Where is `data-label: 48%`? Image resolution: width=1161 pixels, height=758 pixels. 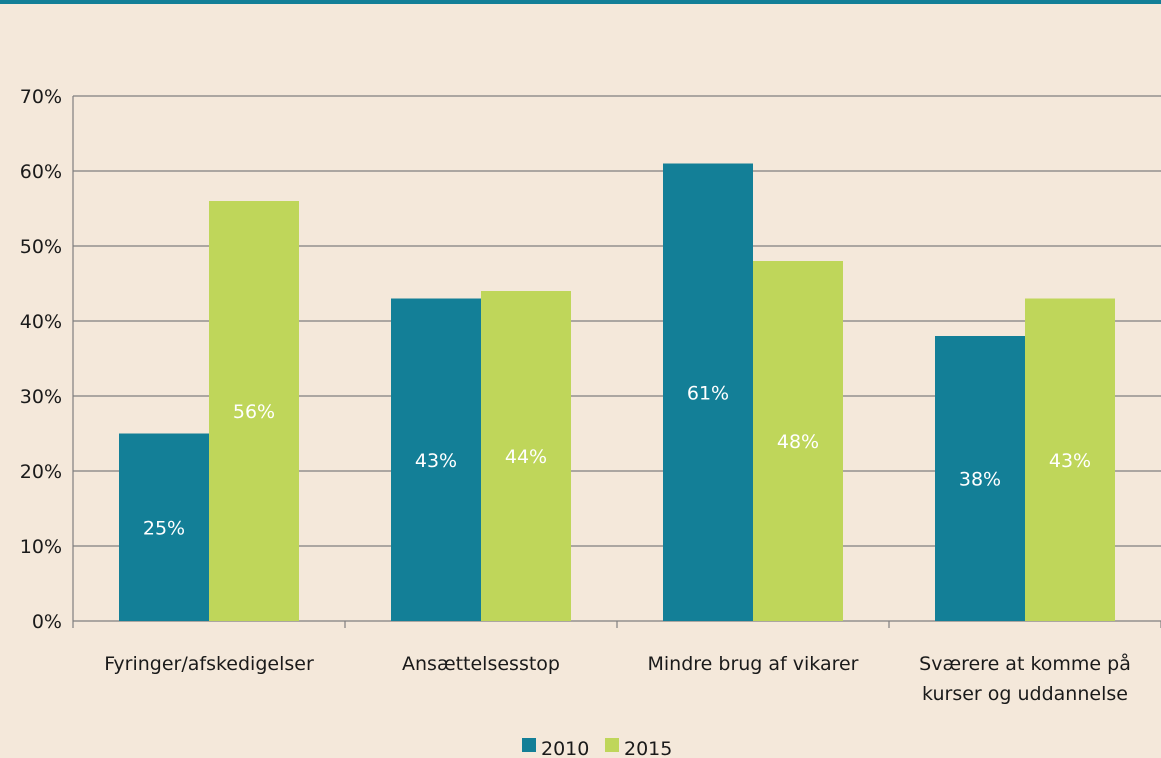 data-label: 48% is located at coordinates (798, 442).